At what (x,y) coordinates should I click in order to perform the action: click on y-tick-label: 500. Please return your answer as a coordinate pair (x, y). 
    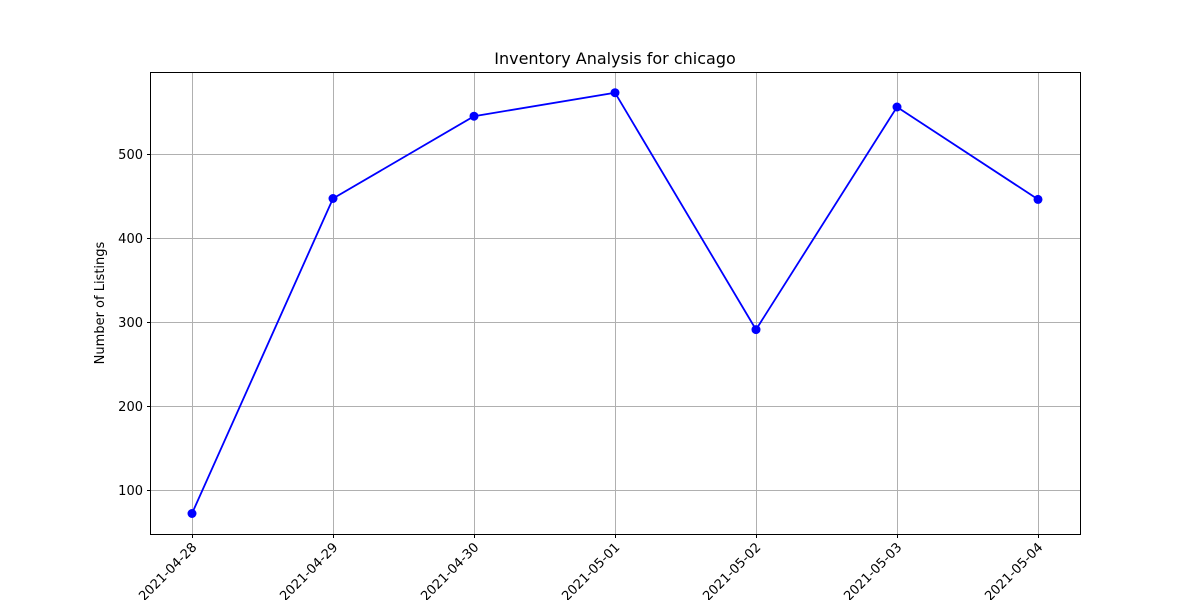
    Looking at the image, I should click on (130, 155).